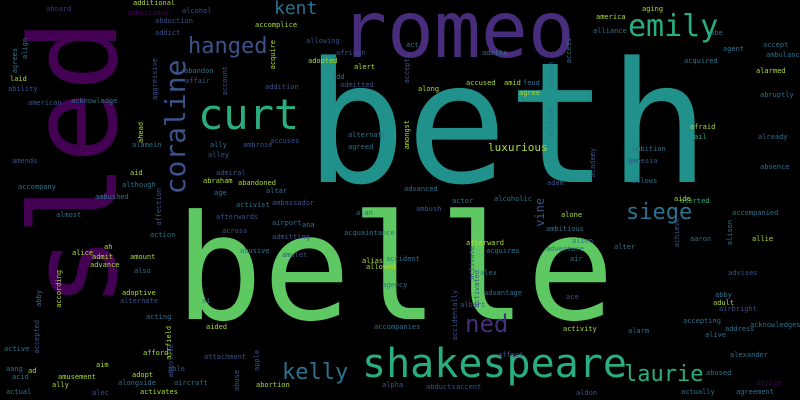  What do you see at coordinates (555, 183) in the screenshot?
I see `word-78: adam` at bounding box center [555, 183].